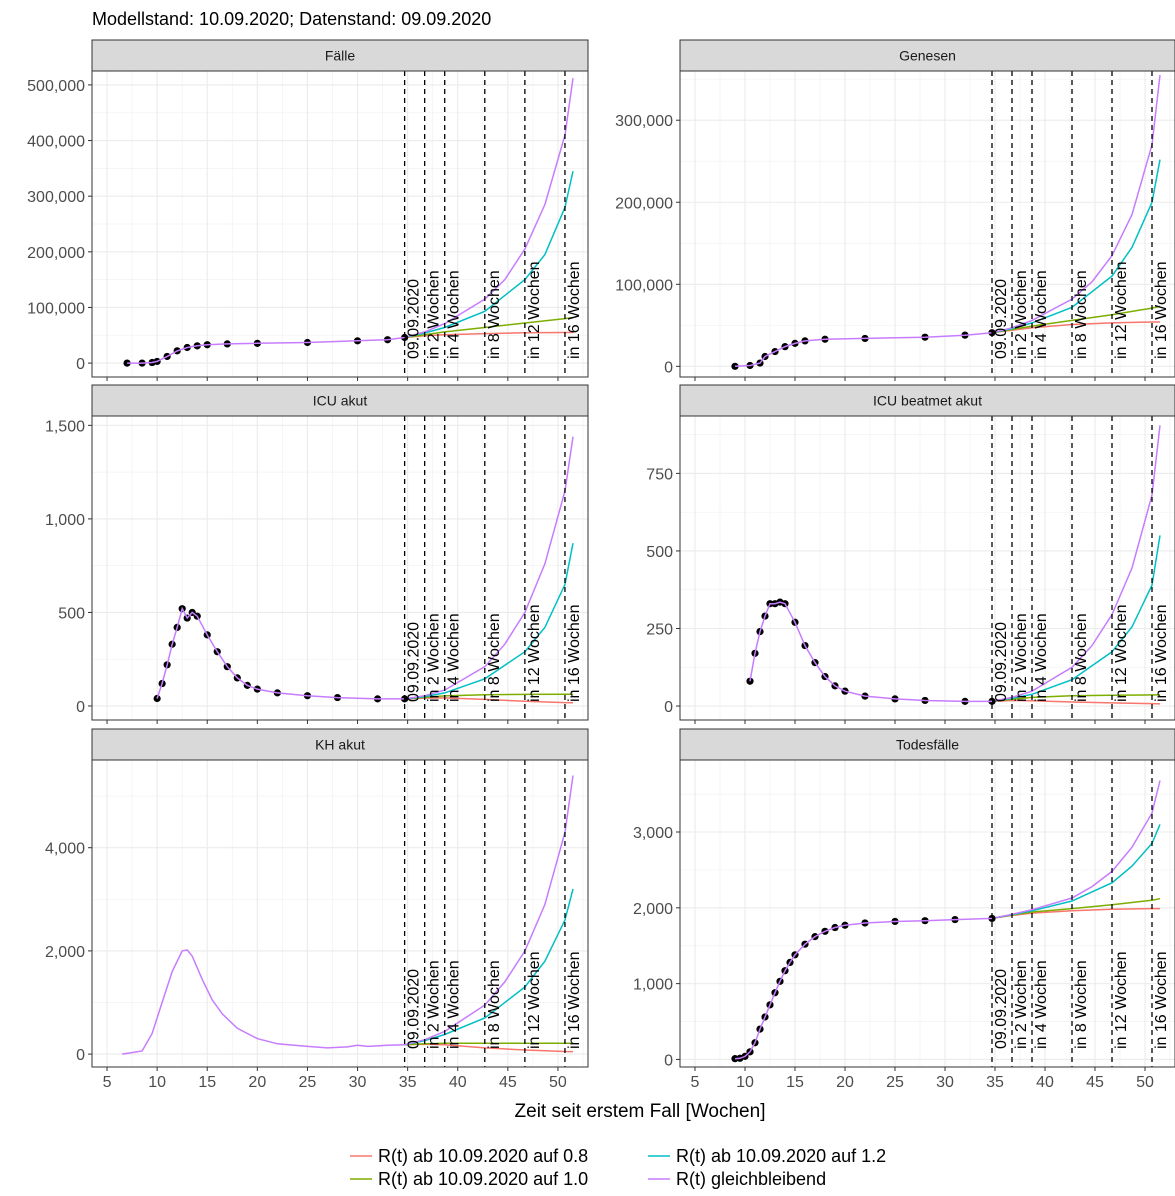 The height and width of the screenshot is (1196, 1175). I want to click on y-tick-label: 200,000, so click(644, 203).